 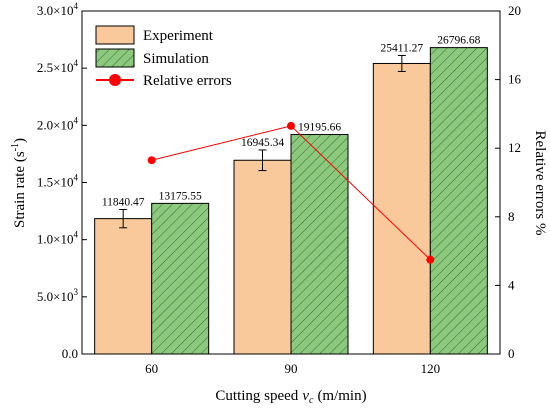 What do you see at coordinates (115, 35) in the screenshot?
I see `legend-swatch-experiment` at bounding box center [115, 35].